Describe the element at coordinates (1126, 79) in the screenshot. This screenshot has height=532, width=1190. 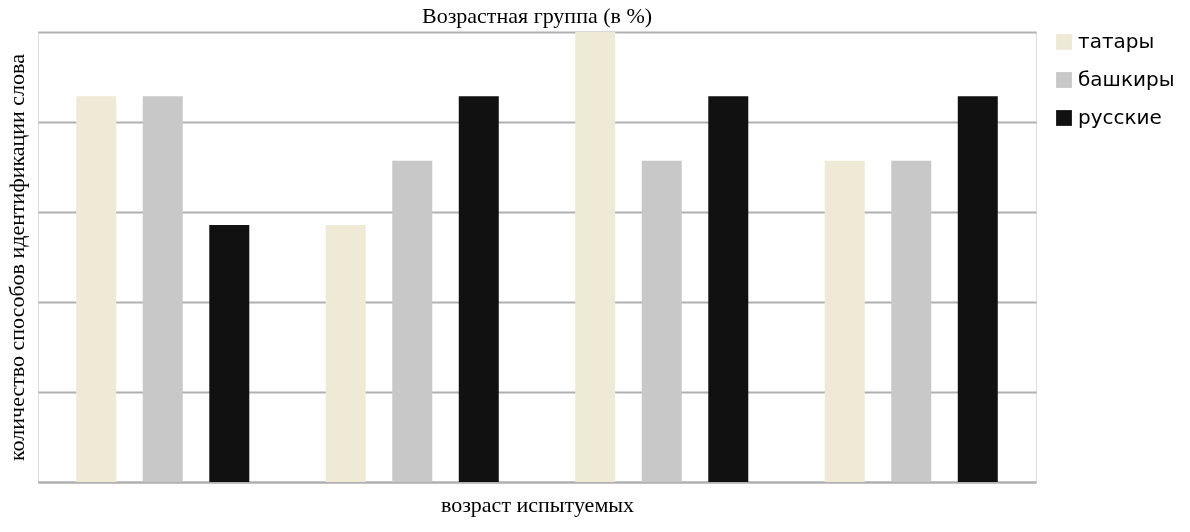
I see `legend-label: башкиры` at that location.